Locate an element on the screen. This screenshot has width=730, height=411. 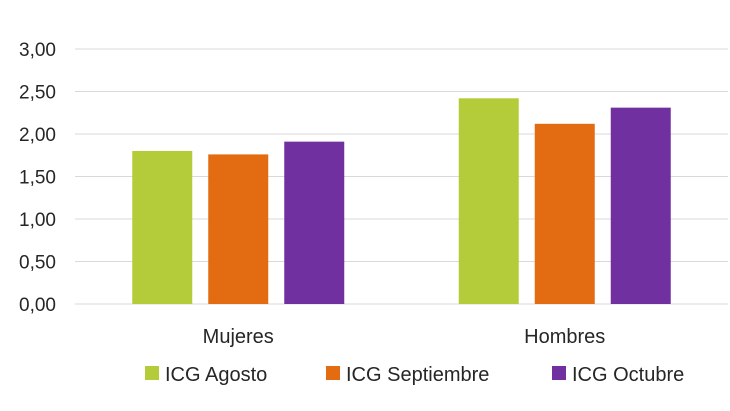
y-tick-label: 2,00 is located at coordinates (37, 135).